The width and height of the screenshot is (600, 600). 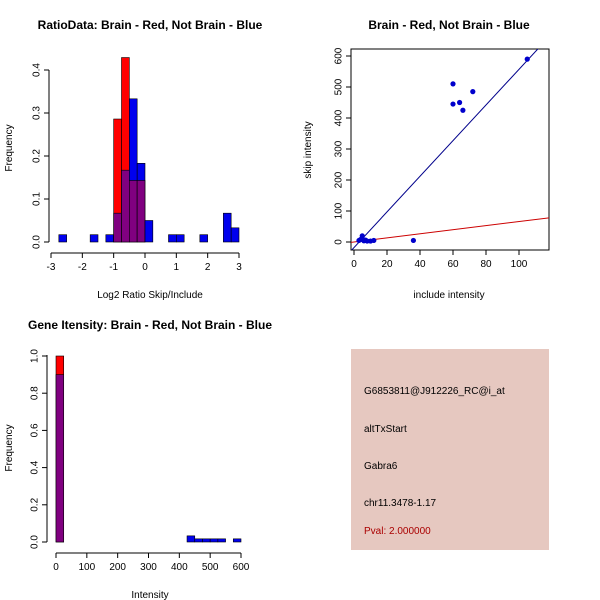 What do you see at coordinates (82, 267) in the screenshot?
I see `ratio-x-tick-label: -2` at bounding box center [82, 267].